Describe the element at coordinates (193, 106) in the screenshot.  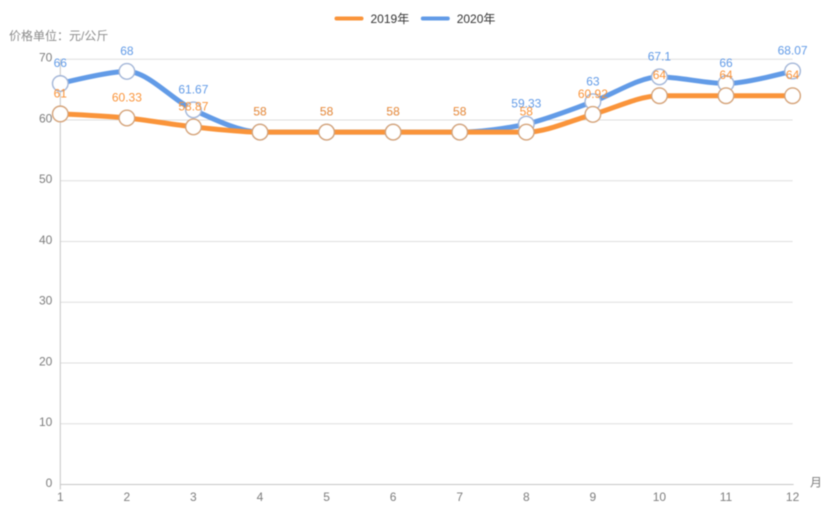
I see `svg-text: 58.87` at that location.